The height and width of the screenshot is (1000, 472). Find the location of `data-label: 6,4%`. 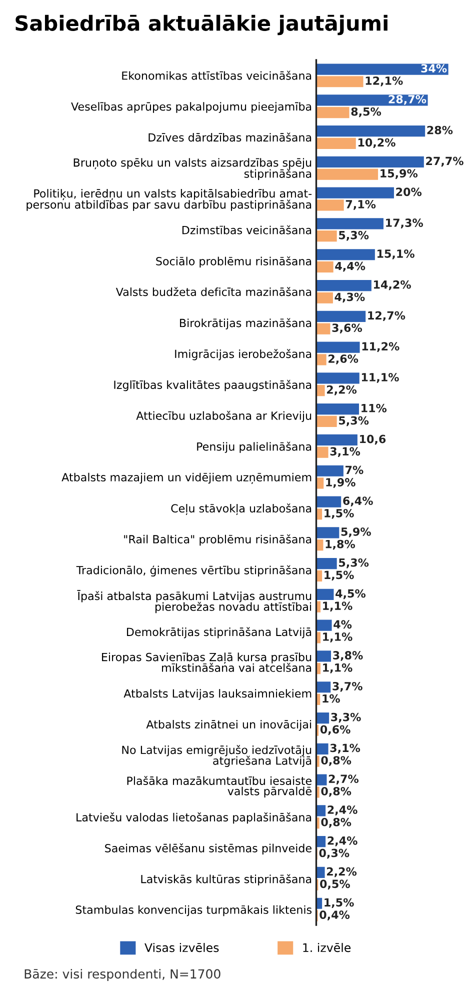

data-label: 6,4% is located at coordinates (358, 501).